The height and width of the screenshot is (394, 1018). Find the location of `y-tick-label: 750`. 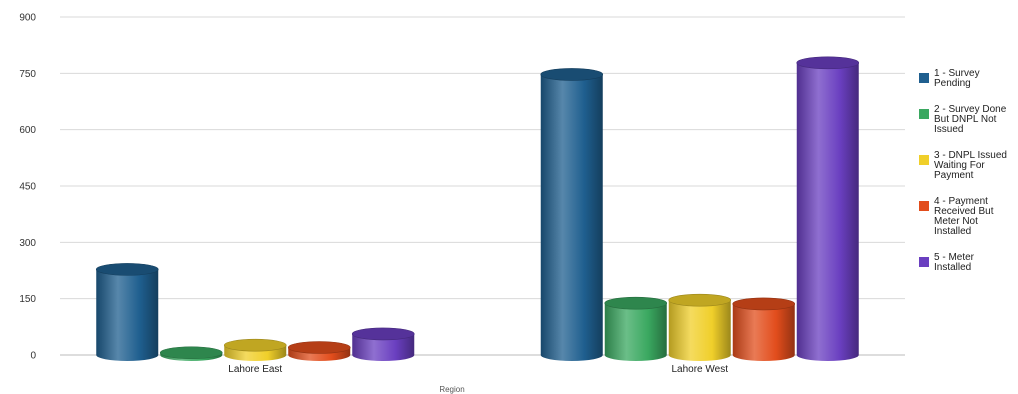

y-tick-label: 750 is located at coordinates (27, 74).